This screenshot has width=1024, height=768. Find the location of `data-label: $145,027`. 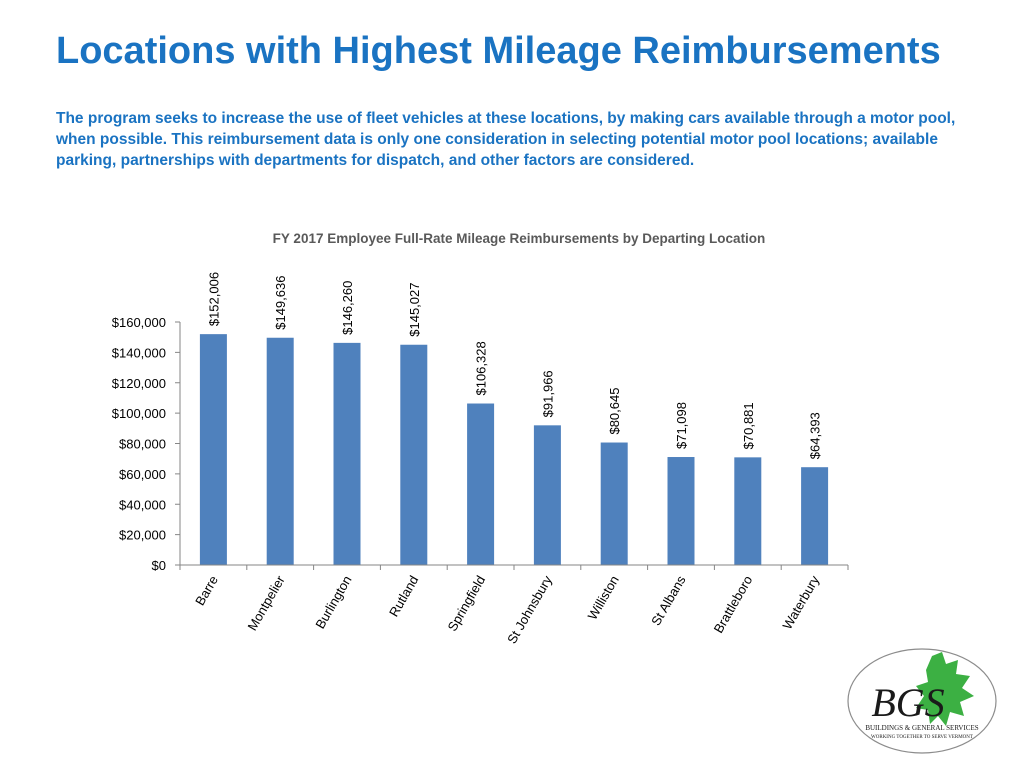

data-label: $145,027 is located at coordinates (414, 310).